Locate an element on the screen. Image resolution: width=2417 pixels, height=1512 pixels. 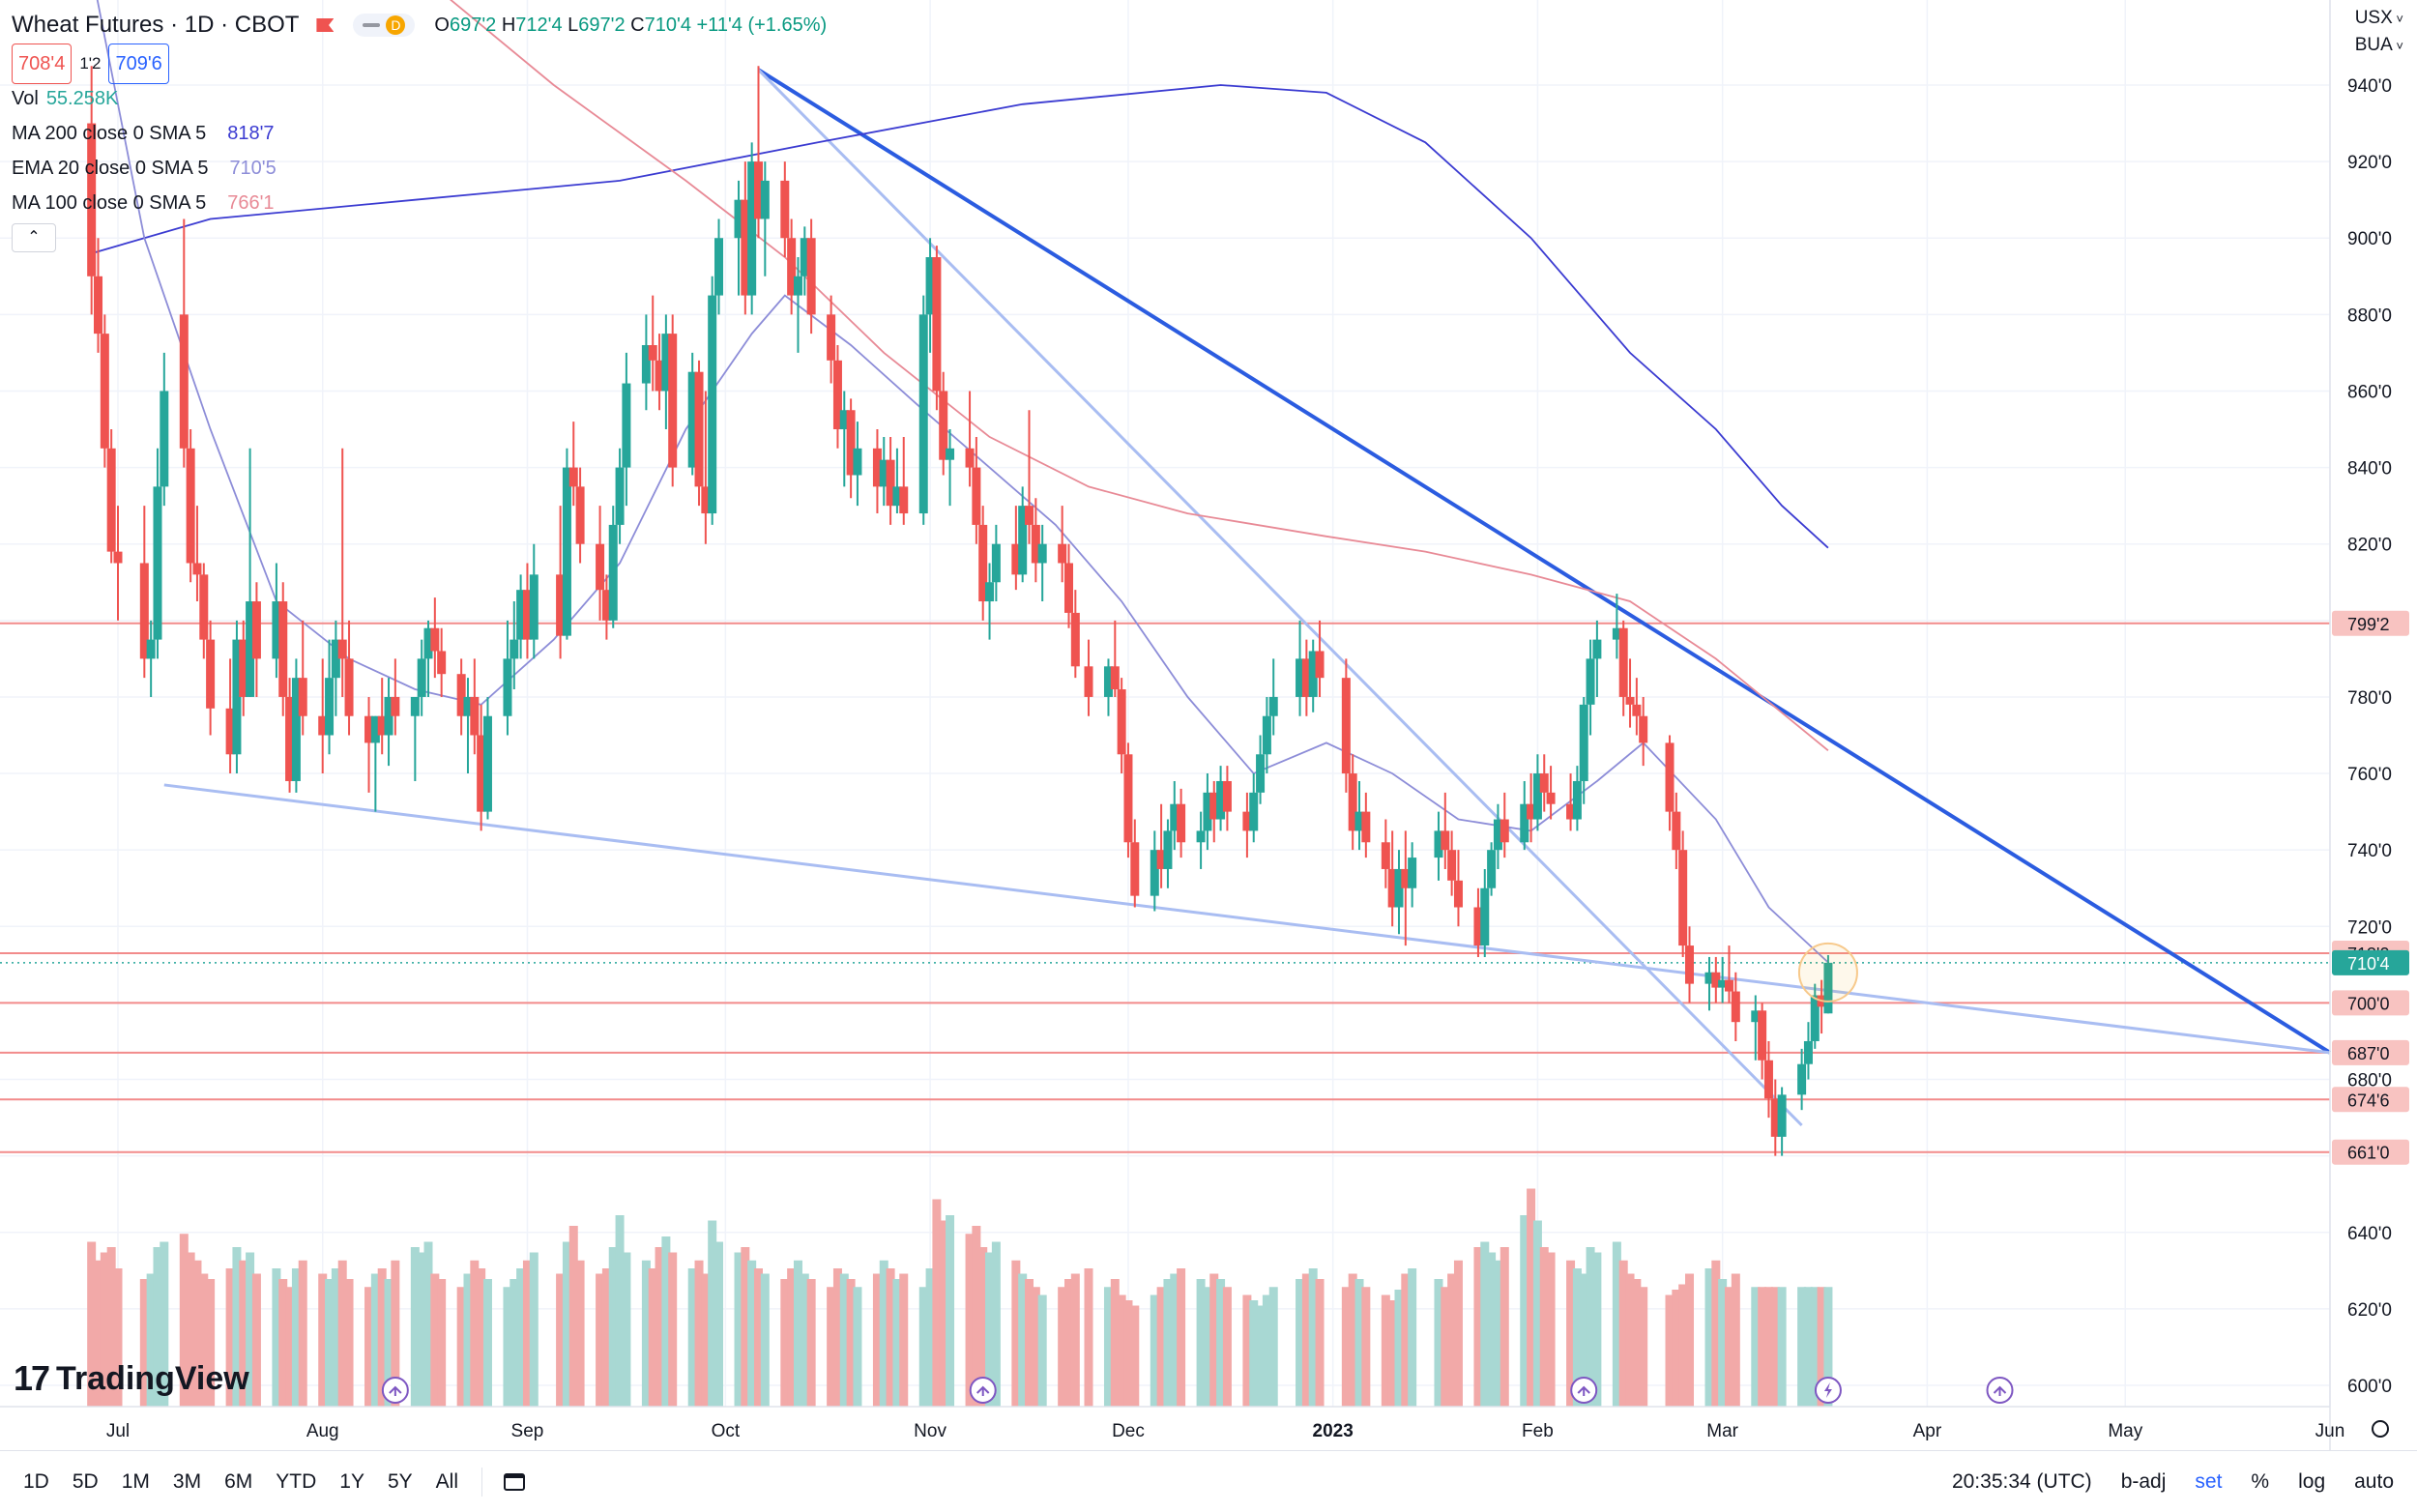
eye-icon is located at coordinates (372, 25).